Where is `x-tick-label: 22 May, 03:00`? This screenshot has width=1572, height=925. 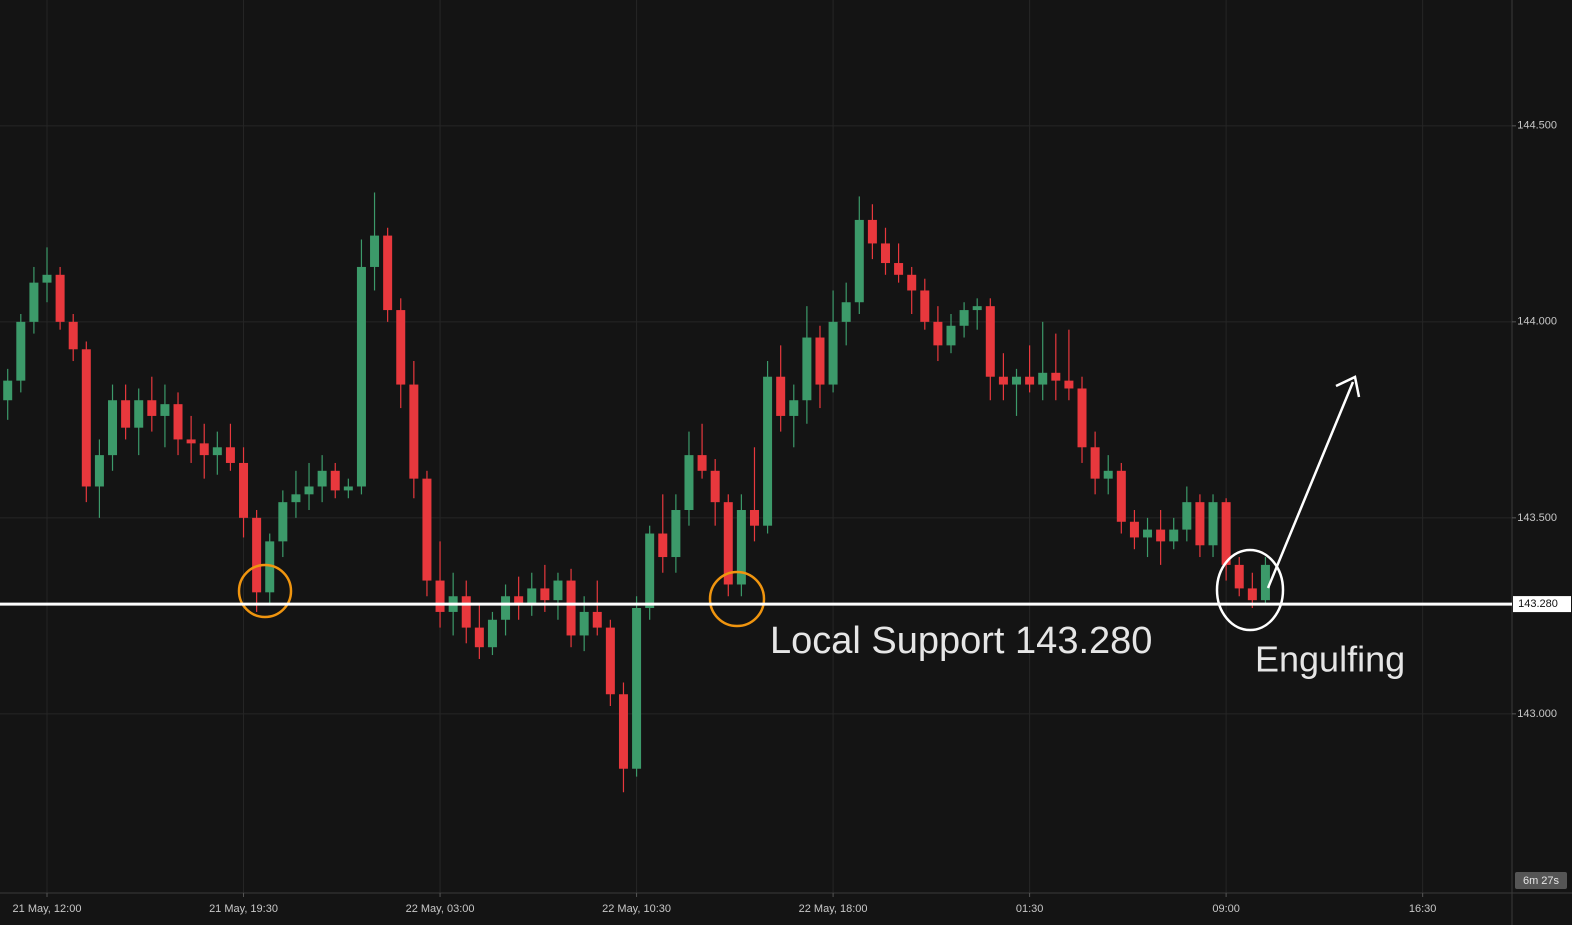 x-tick-label: 22 May, 03:00 is located at coordinates (440, 909).